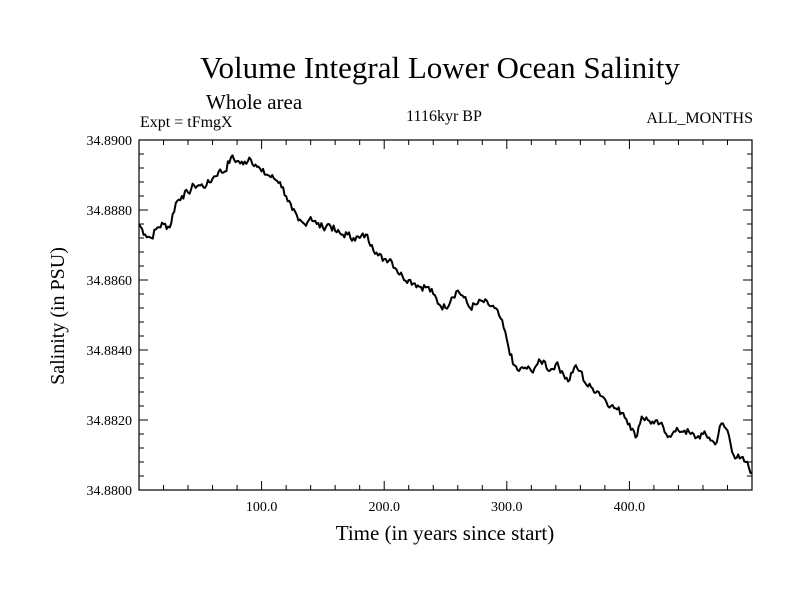 Image resolution: width=800 pixels, height=600 pixels. I want to click on months-label: ALL_MONTHS, so click(699, 118).